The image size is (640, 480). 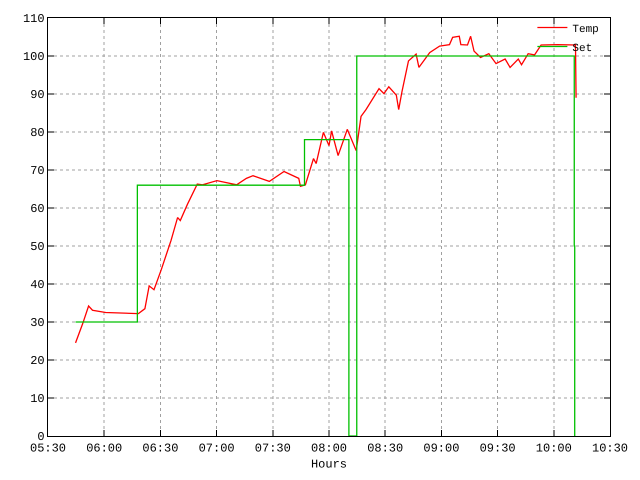 What do you see at coordinates (160, 448) in the screenshot?
I see `x-tick-label: 06:30` at bounding box center [160, 448].